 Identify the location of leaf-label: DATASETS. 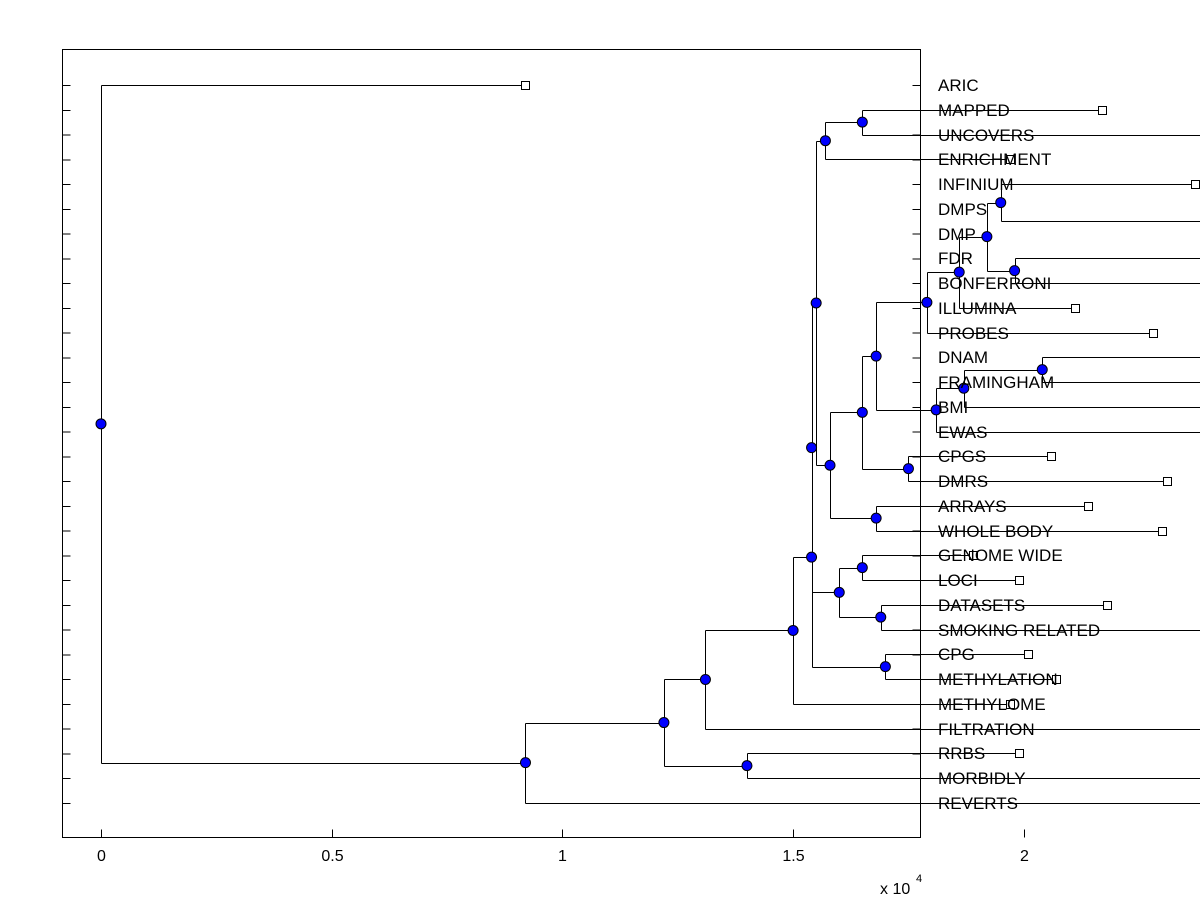
(981, 605).